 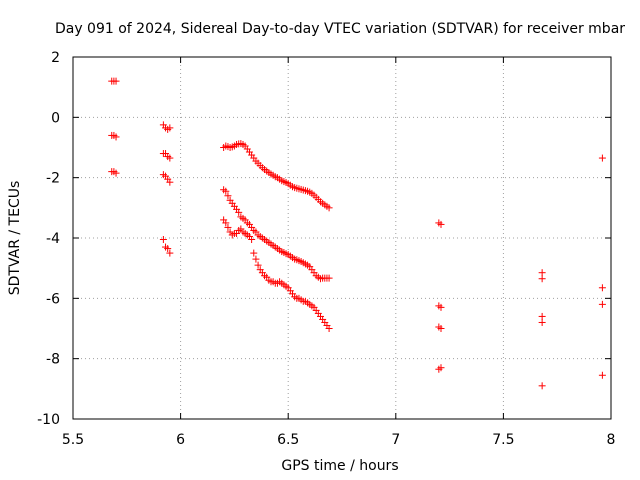 What do you see at coordinates (55, 118) in the screenshot?
I see `y-tick-label: 0` at bounding box center [55, 118].